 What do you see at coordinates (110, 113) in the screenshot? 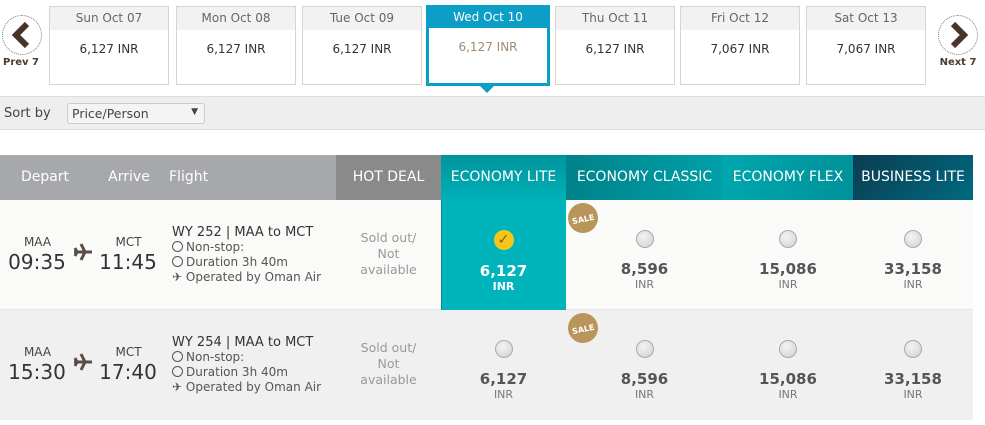
I see `sort-value: Price/Person` at bounding box center [110, 113].